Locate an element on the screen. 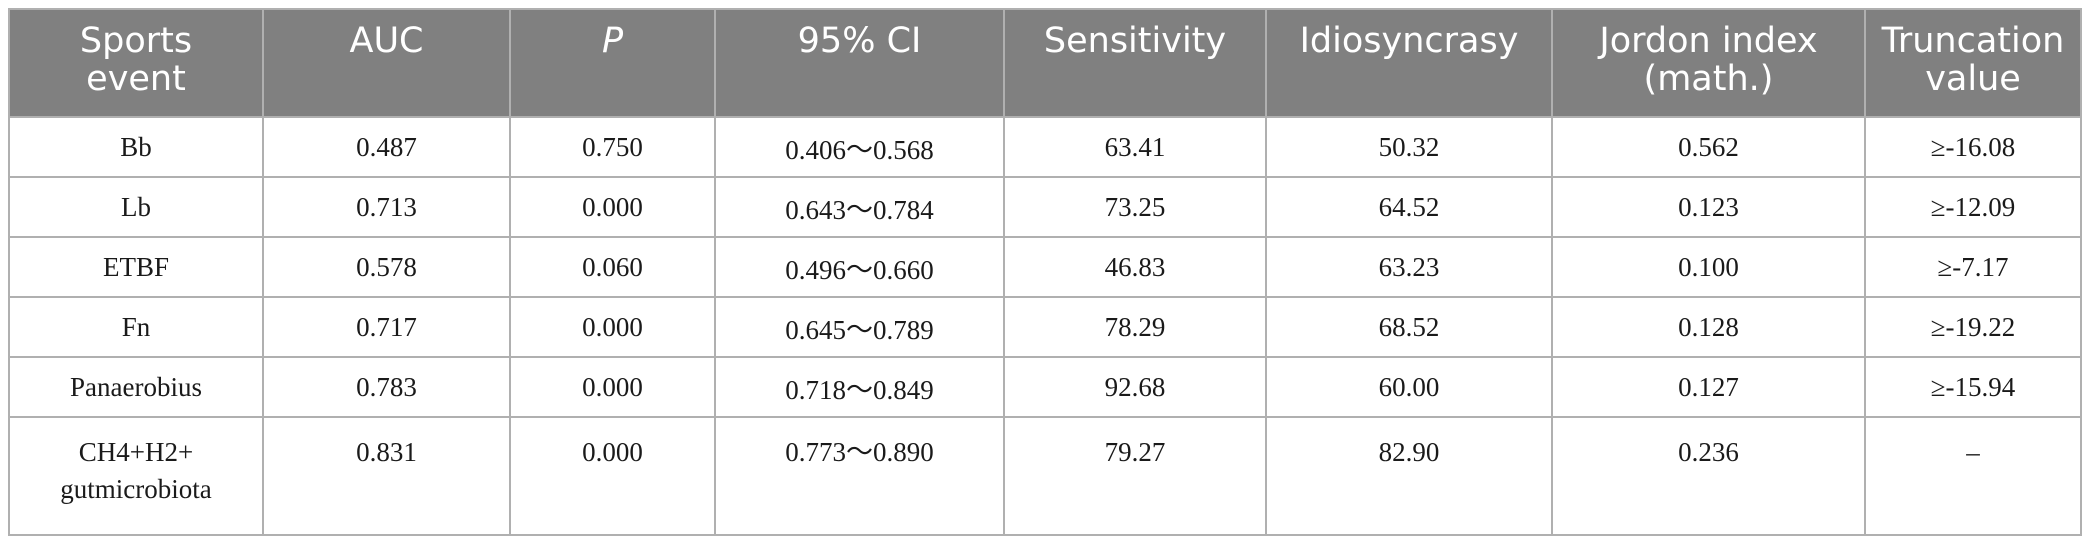 This screenshot has height=542, width=2088. header-95-ci: 95% CI is located at coordinates (859, 63).